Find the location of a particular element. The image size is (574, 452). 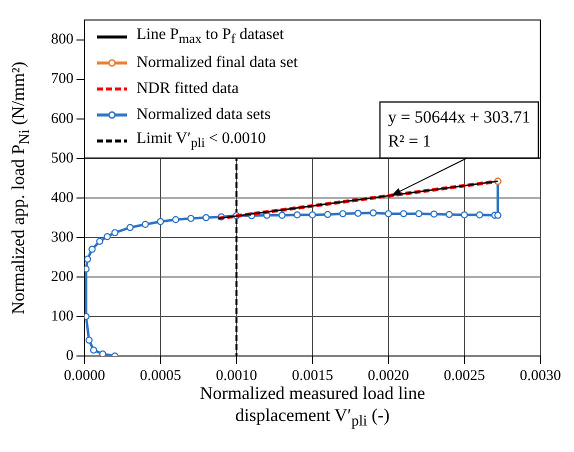

x-tick-label: 0.0010 is located at coordinates (237, 376).